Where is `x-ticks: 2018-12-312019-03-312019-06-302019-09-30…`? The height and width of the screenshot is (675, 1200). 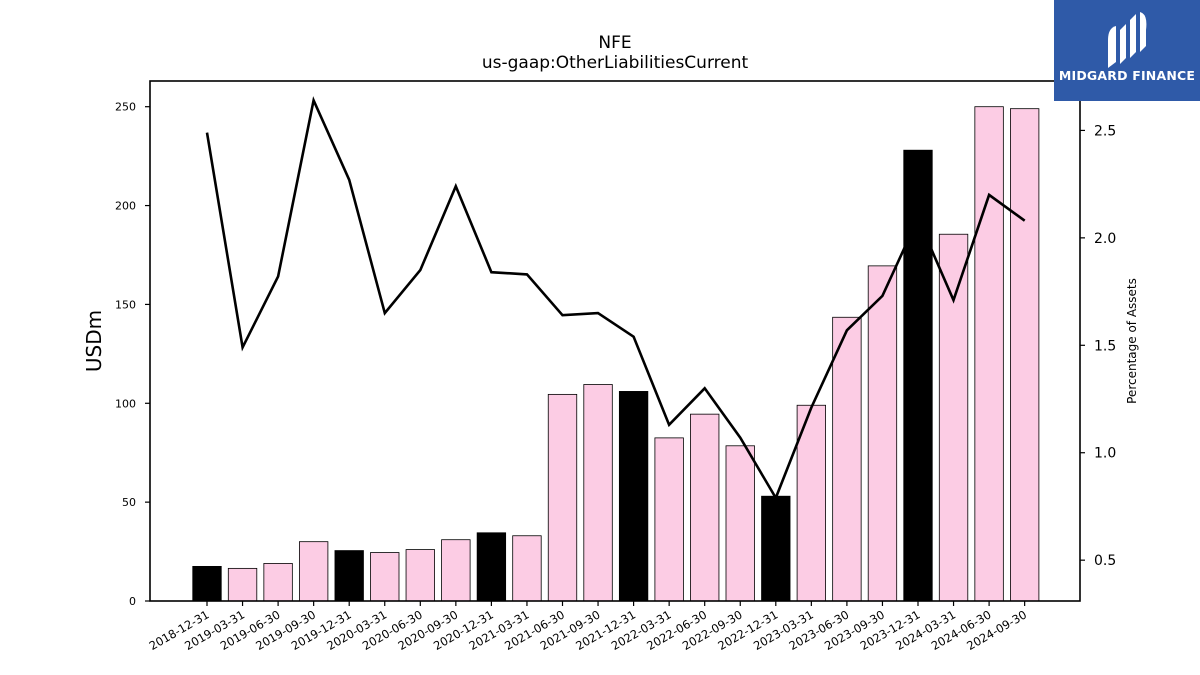 x-ticks: 2018-12-312019-03-312019-06-302019-09-30… is located at coordinates (588, 627).